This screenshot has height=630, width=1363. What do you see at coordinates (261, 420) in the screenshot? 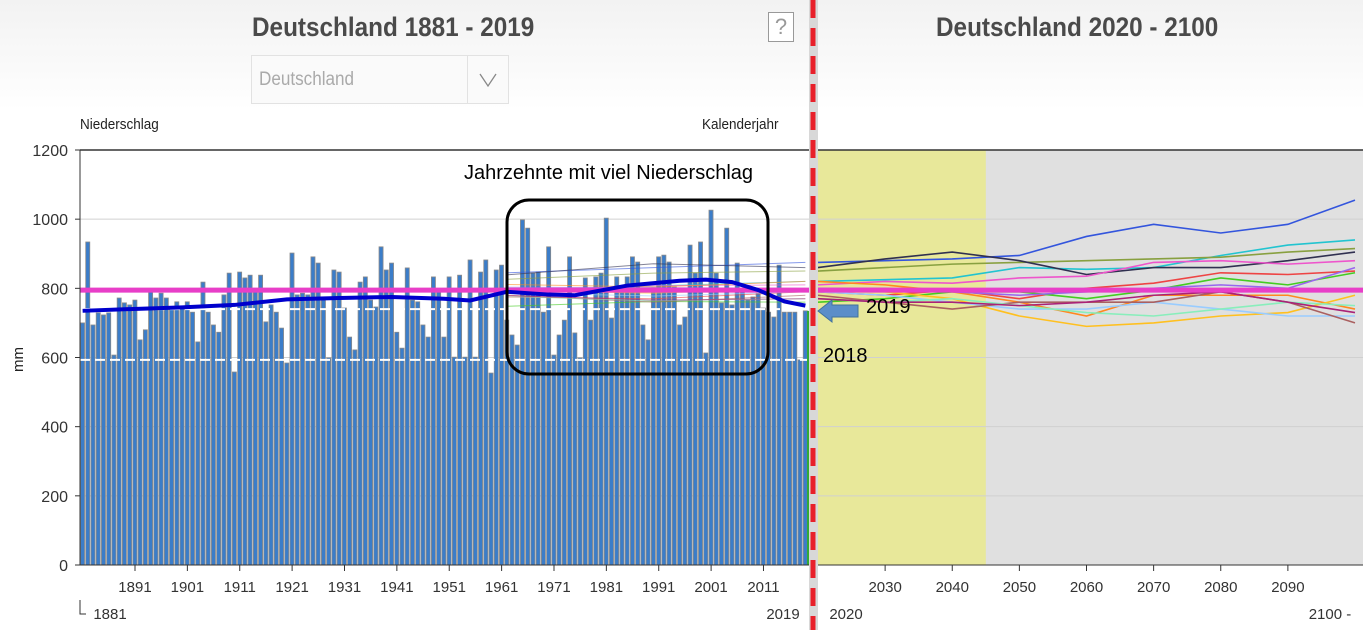
I see `bar-1915` at bounding box center [261, 420].